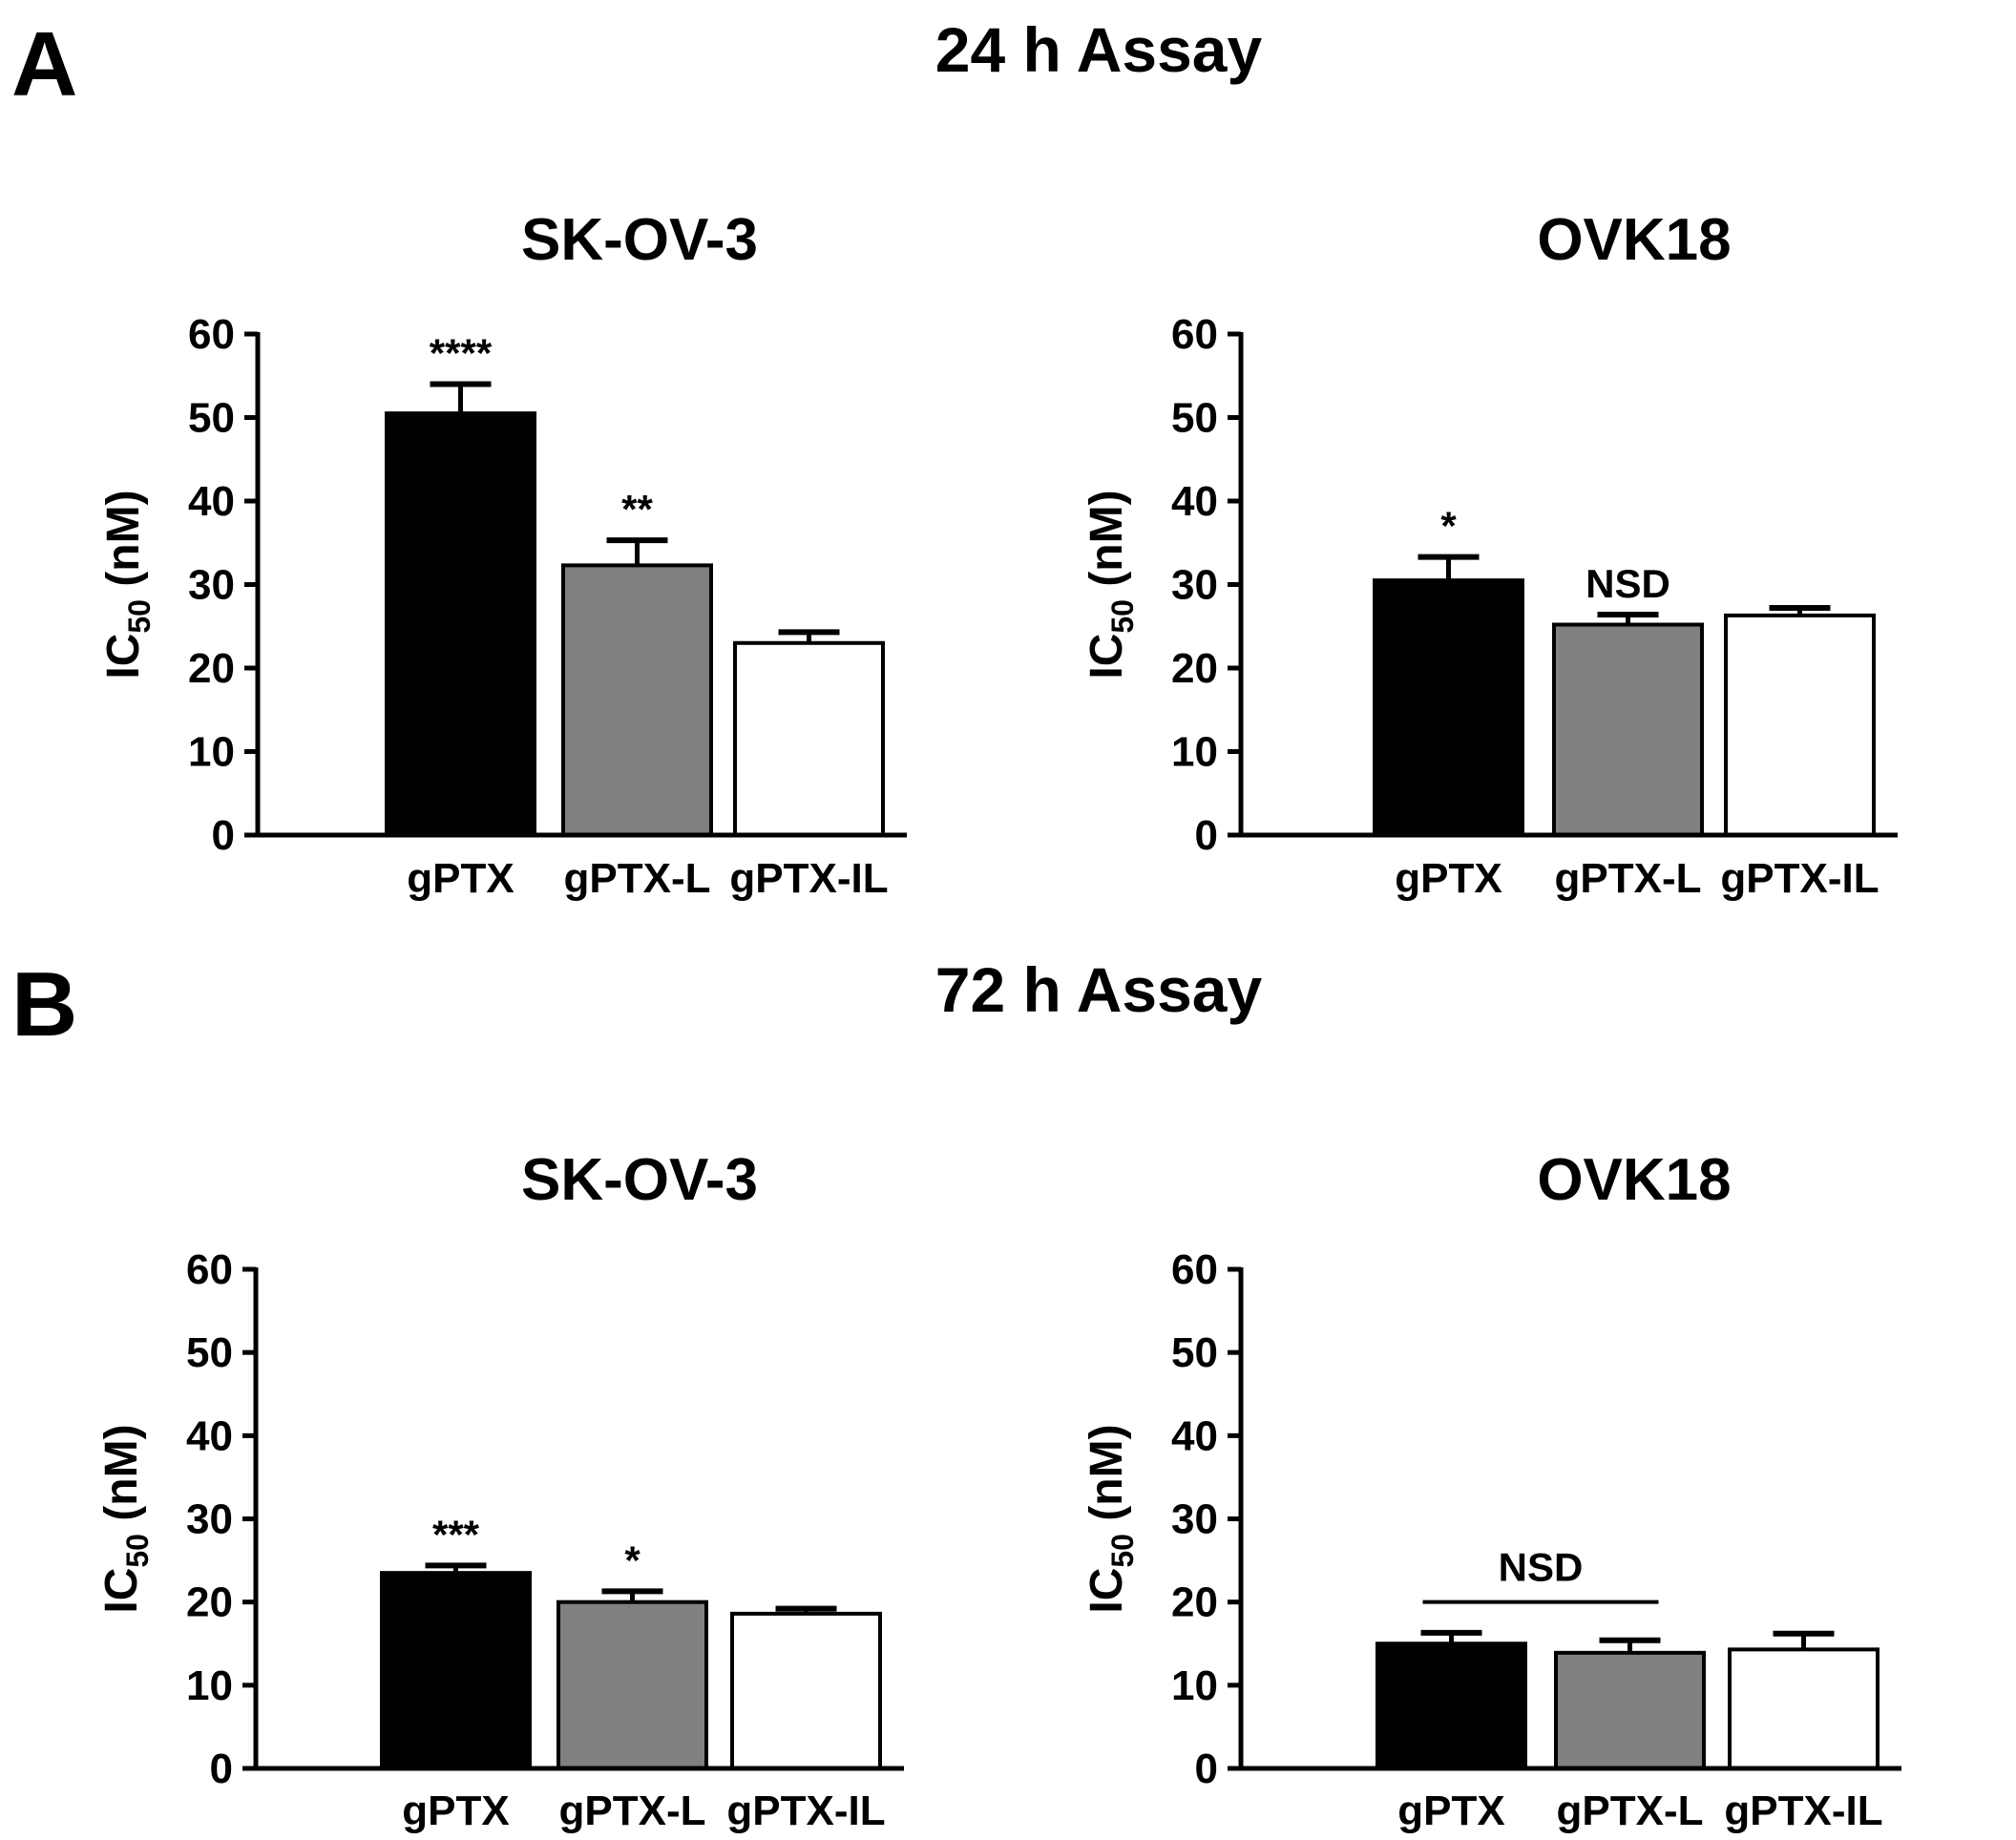 The image size is (2016, 1840). I want to click on significance-label: ****, so click(461, 353).